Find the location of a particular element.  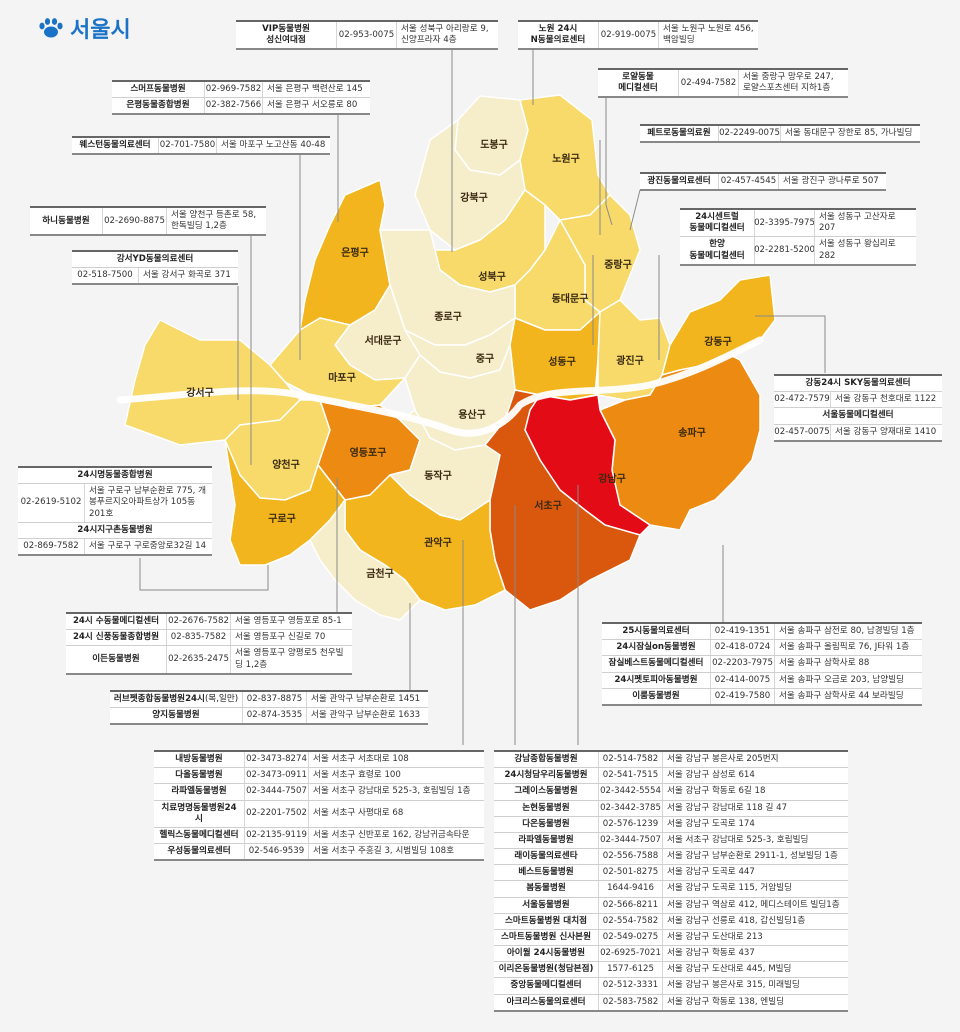

clinic-phone: 02-419-7580 is located at coordinates (742, 696).